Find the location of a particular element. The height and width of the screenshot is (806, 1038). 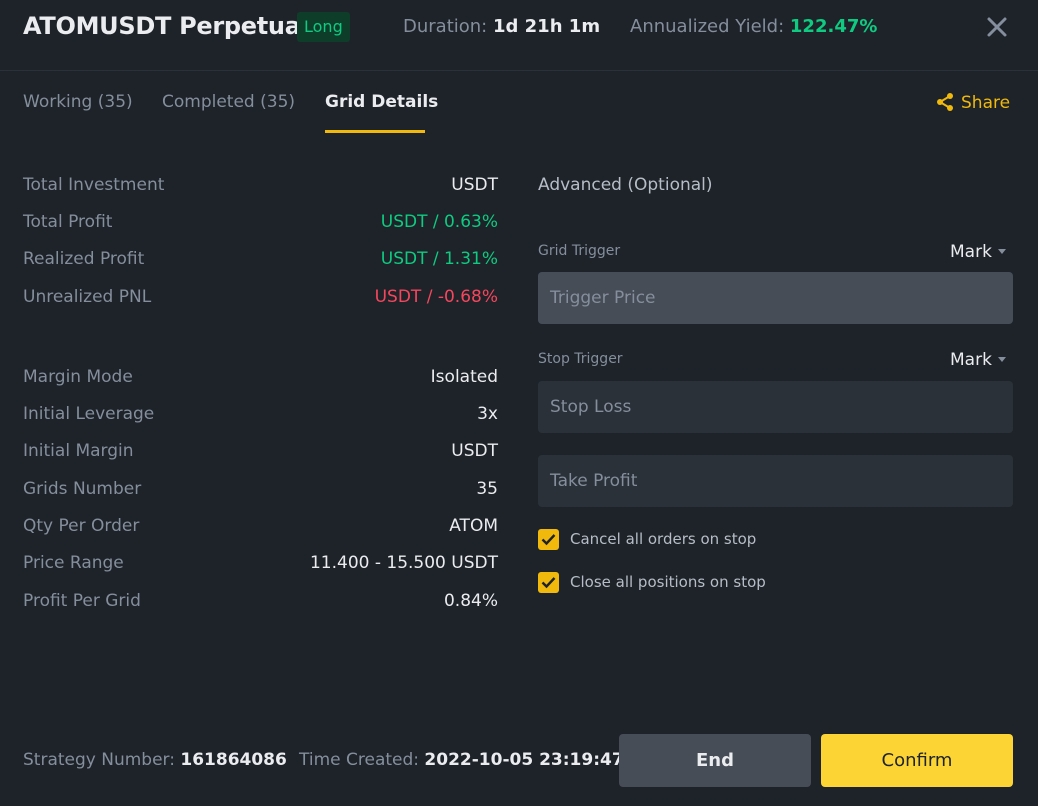

realized-profit-row: Realized Profit USDT / 1.31% is located at coordinates (260, 261).